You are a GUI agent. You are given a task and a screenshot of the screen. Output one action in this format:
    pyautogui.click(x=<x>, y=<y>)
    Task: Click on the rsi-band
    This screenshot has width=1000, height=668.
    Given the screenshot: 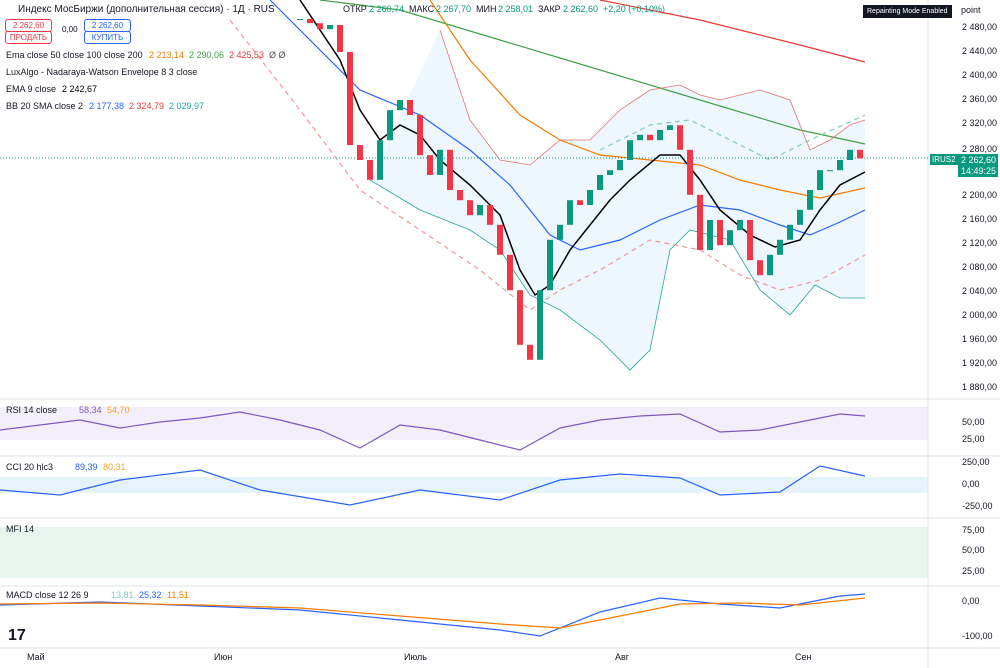 What is the action you would take?
    pyautogui.click(x=464, y=423)
    